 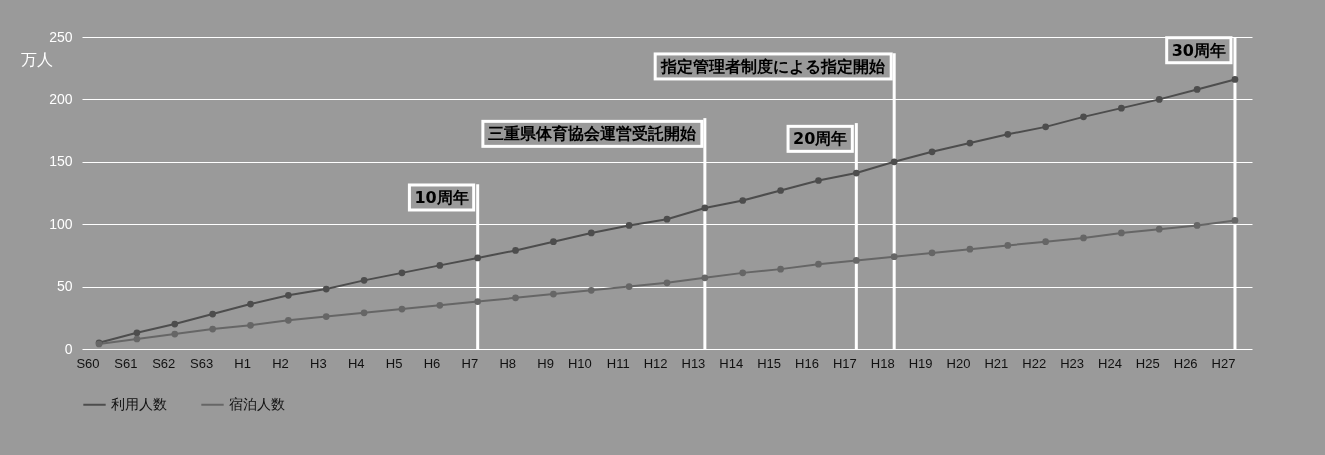 What do you see at coordinates (36, 59) in the screenshot?
I see `y-axis-title: 万人` at bounding box center [36, 59].